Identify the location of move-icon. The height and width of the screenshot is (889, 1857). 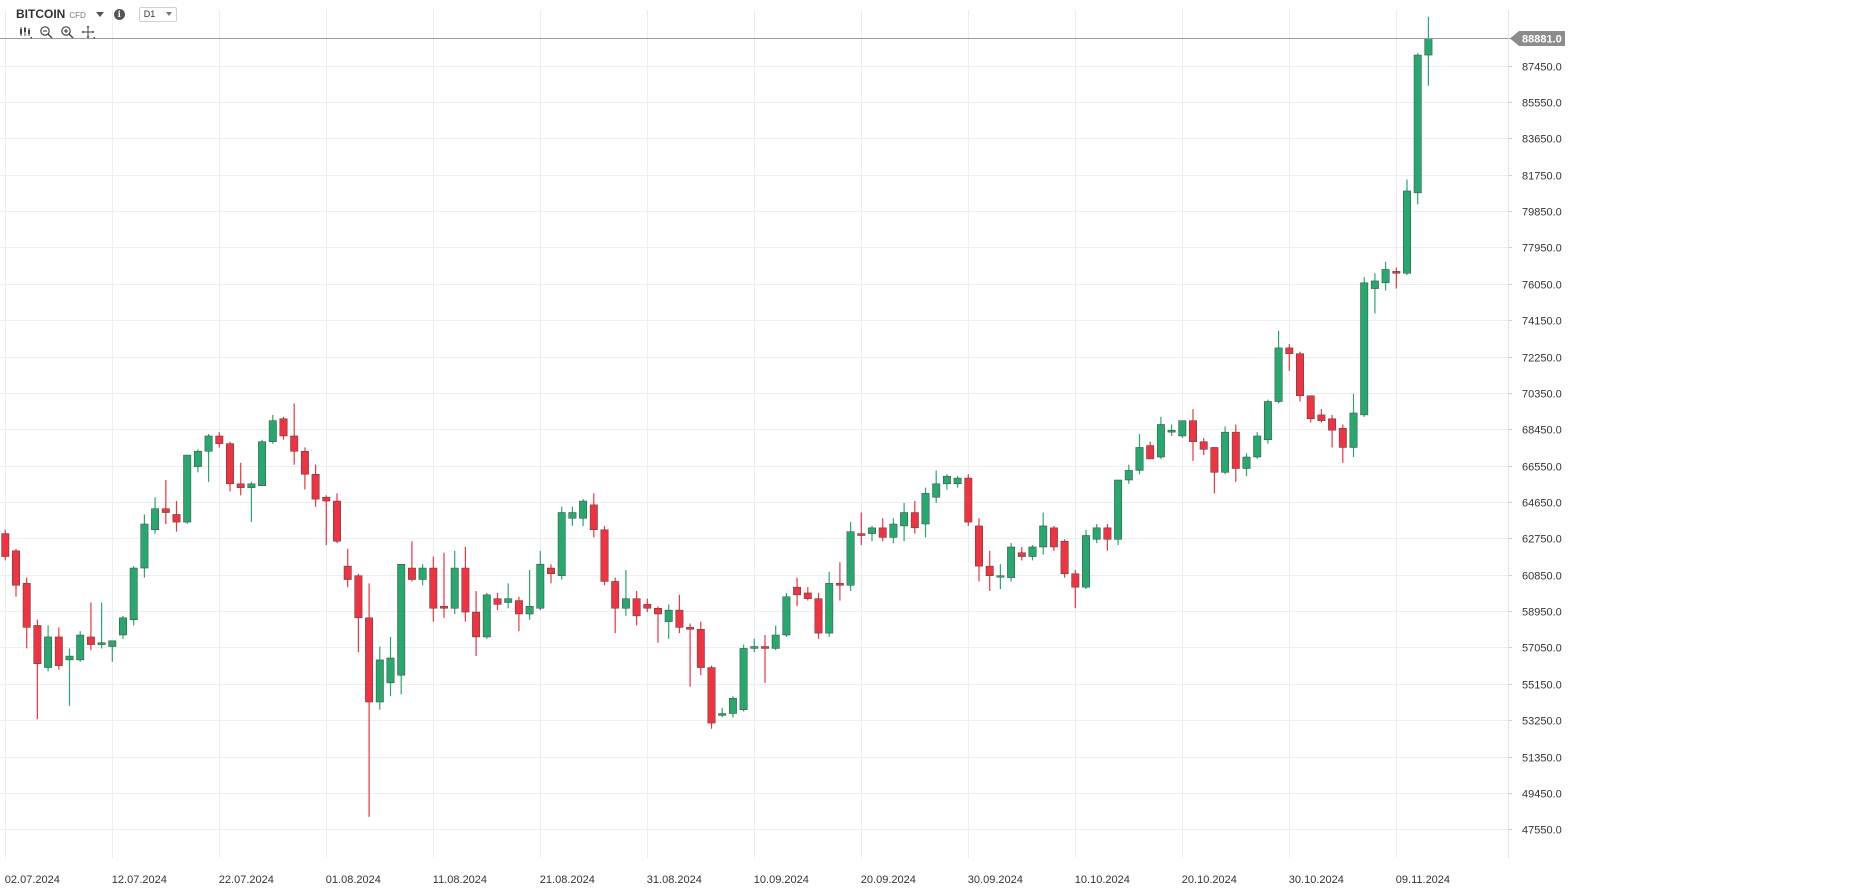
(88, 32).